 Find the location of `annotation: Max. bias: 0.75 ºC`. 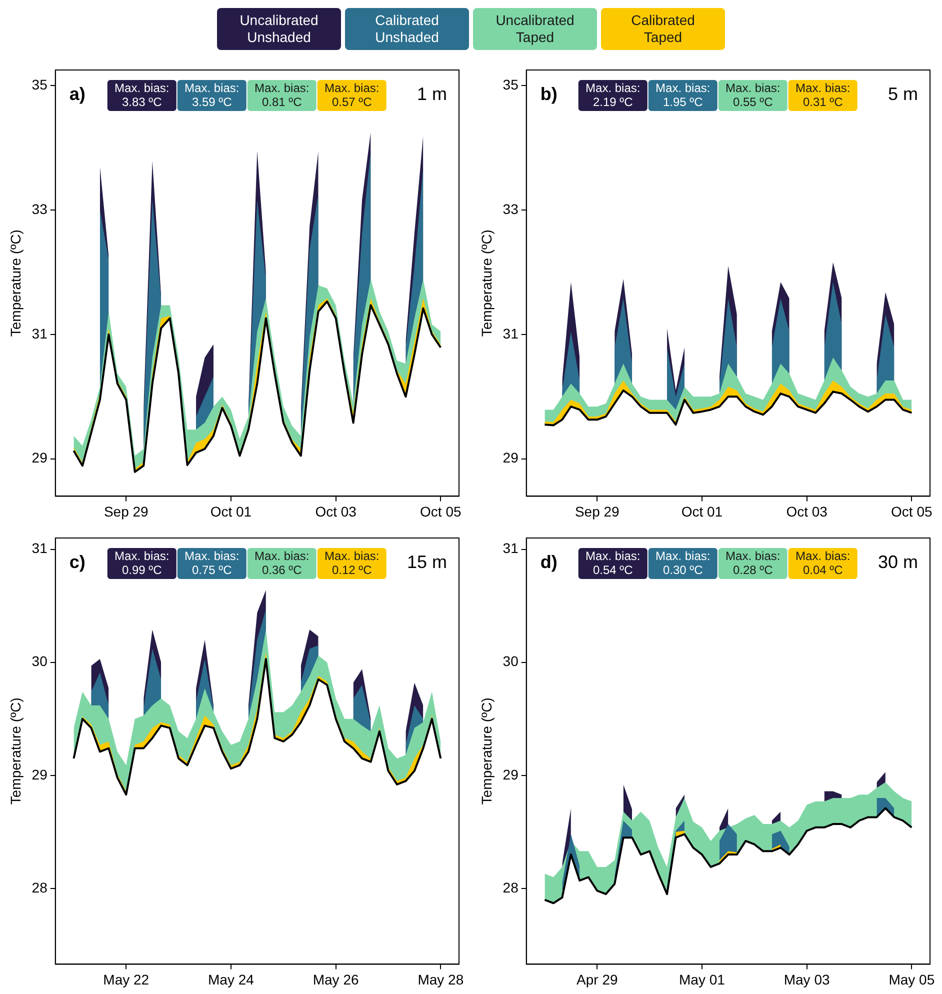

annotation: Max. bias: 0.75 ºC is located at coordinates (212, 562).